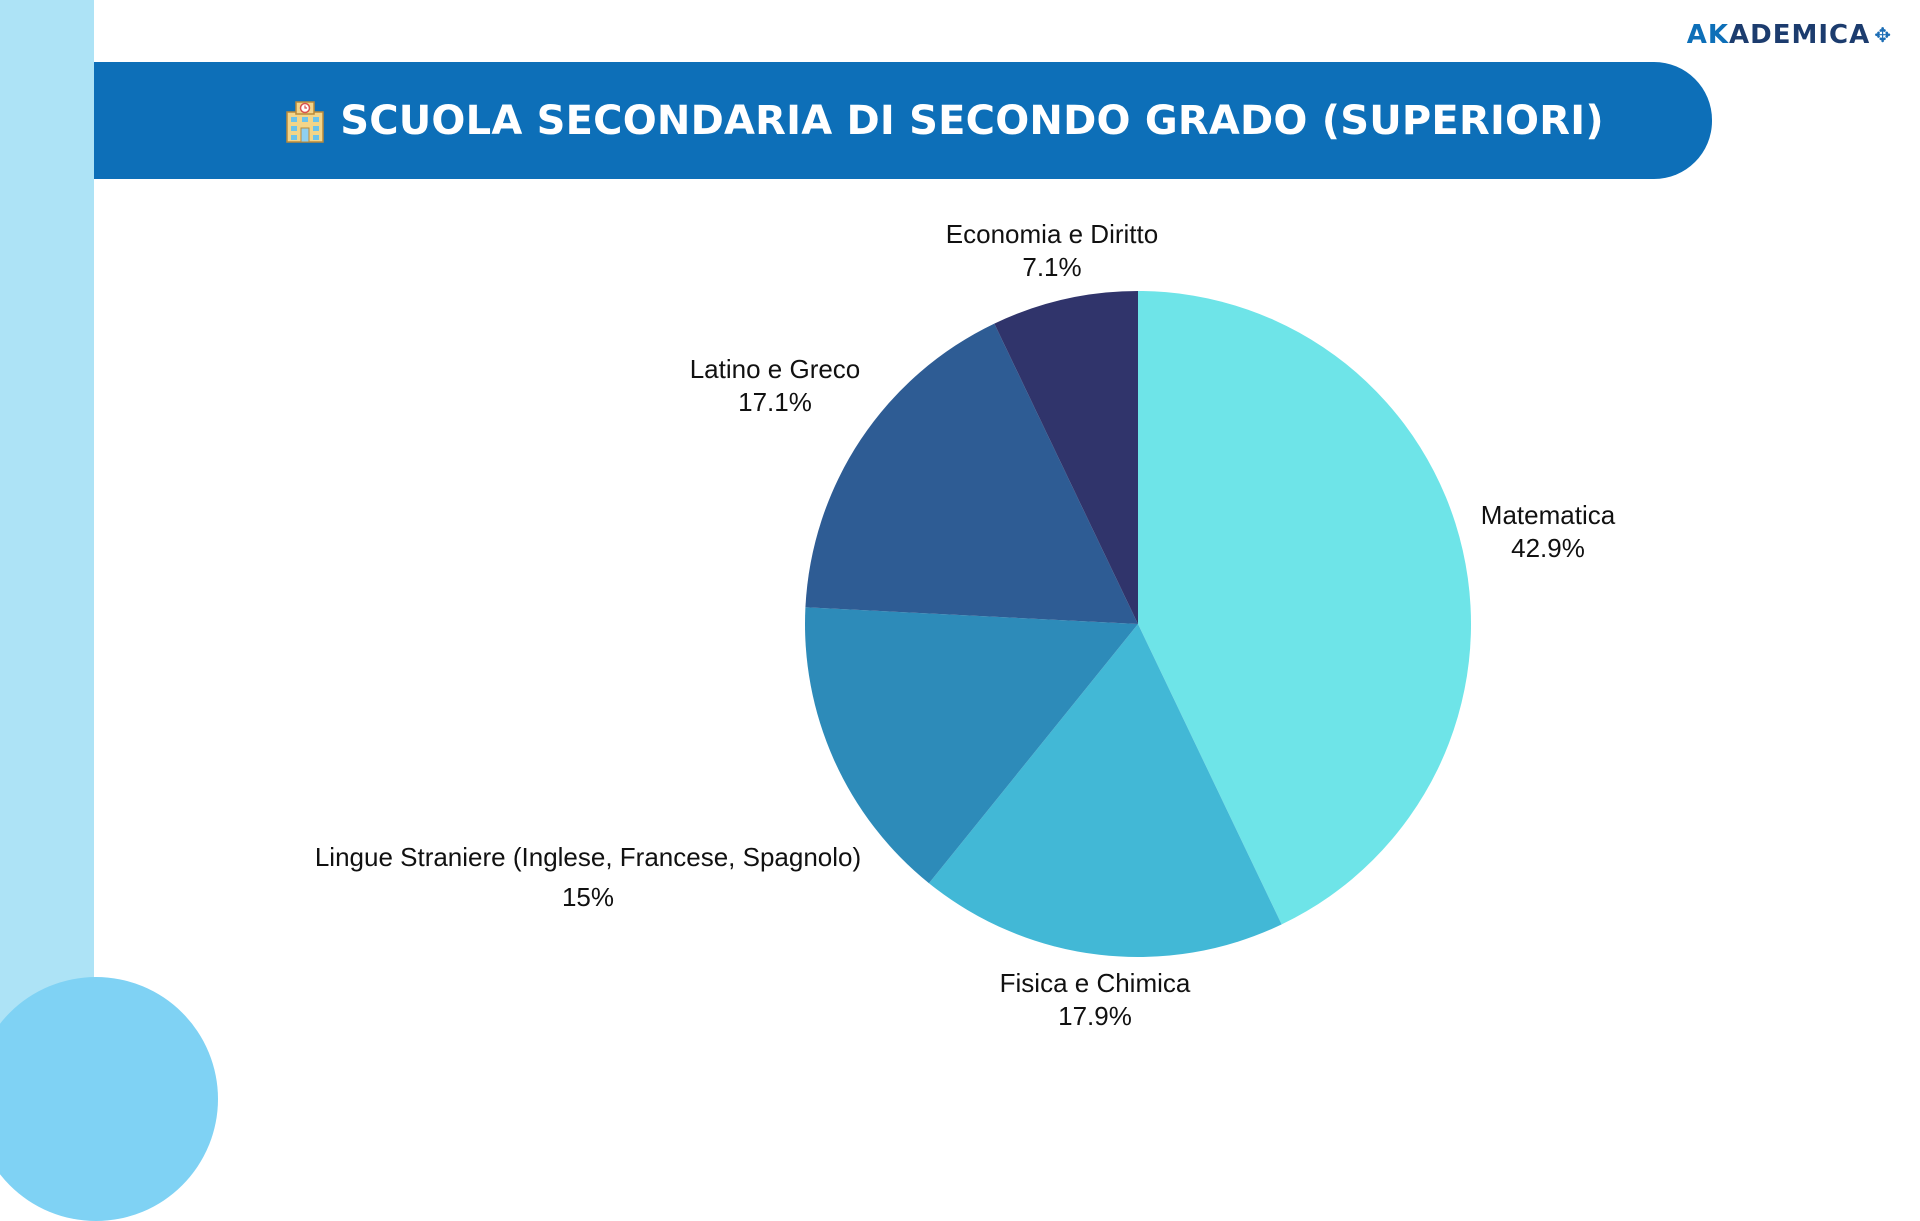 This screenshot has width=1920, height=1221. What do you see at coordinates (1051, 267) in the screenshot?
I see `slice-value-label: 7.1%` at bounding box center [1051, 267].